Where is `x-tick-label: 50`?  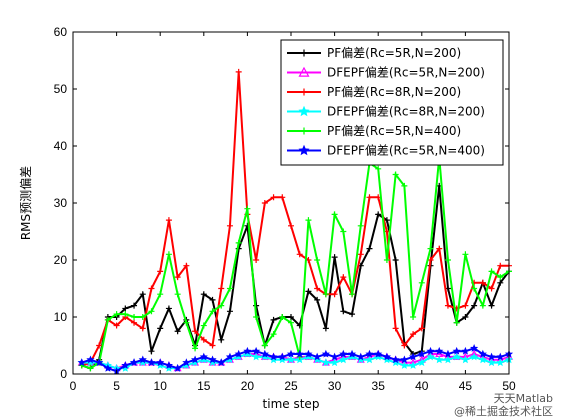
x-tick-label: 50 is located at coordinates (509, 386).